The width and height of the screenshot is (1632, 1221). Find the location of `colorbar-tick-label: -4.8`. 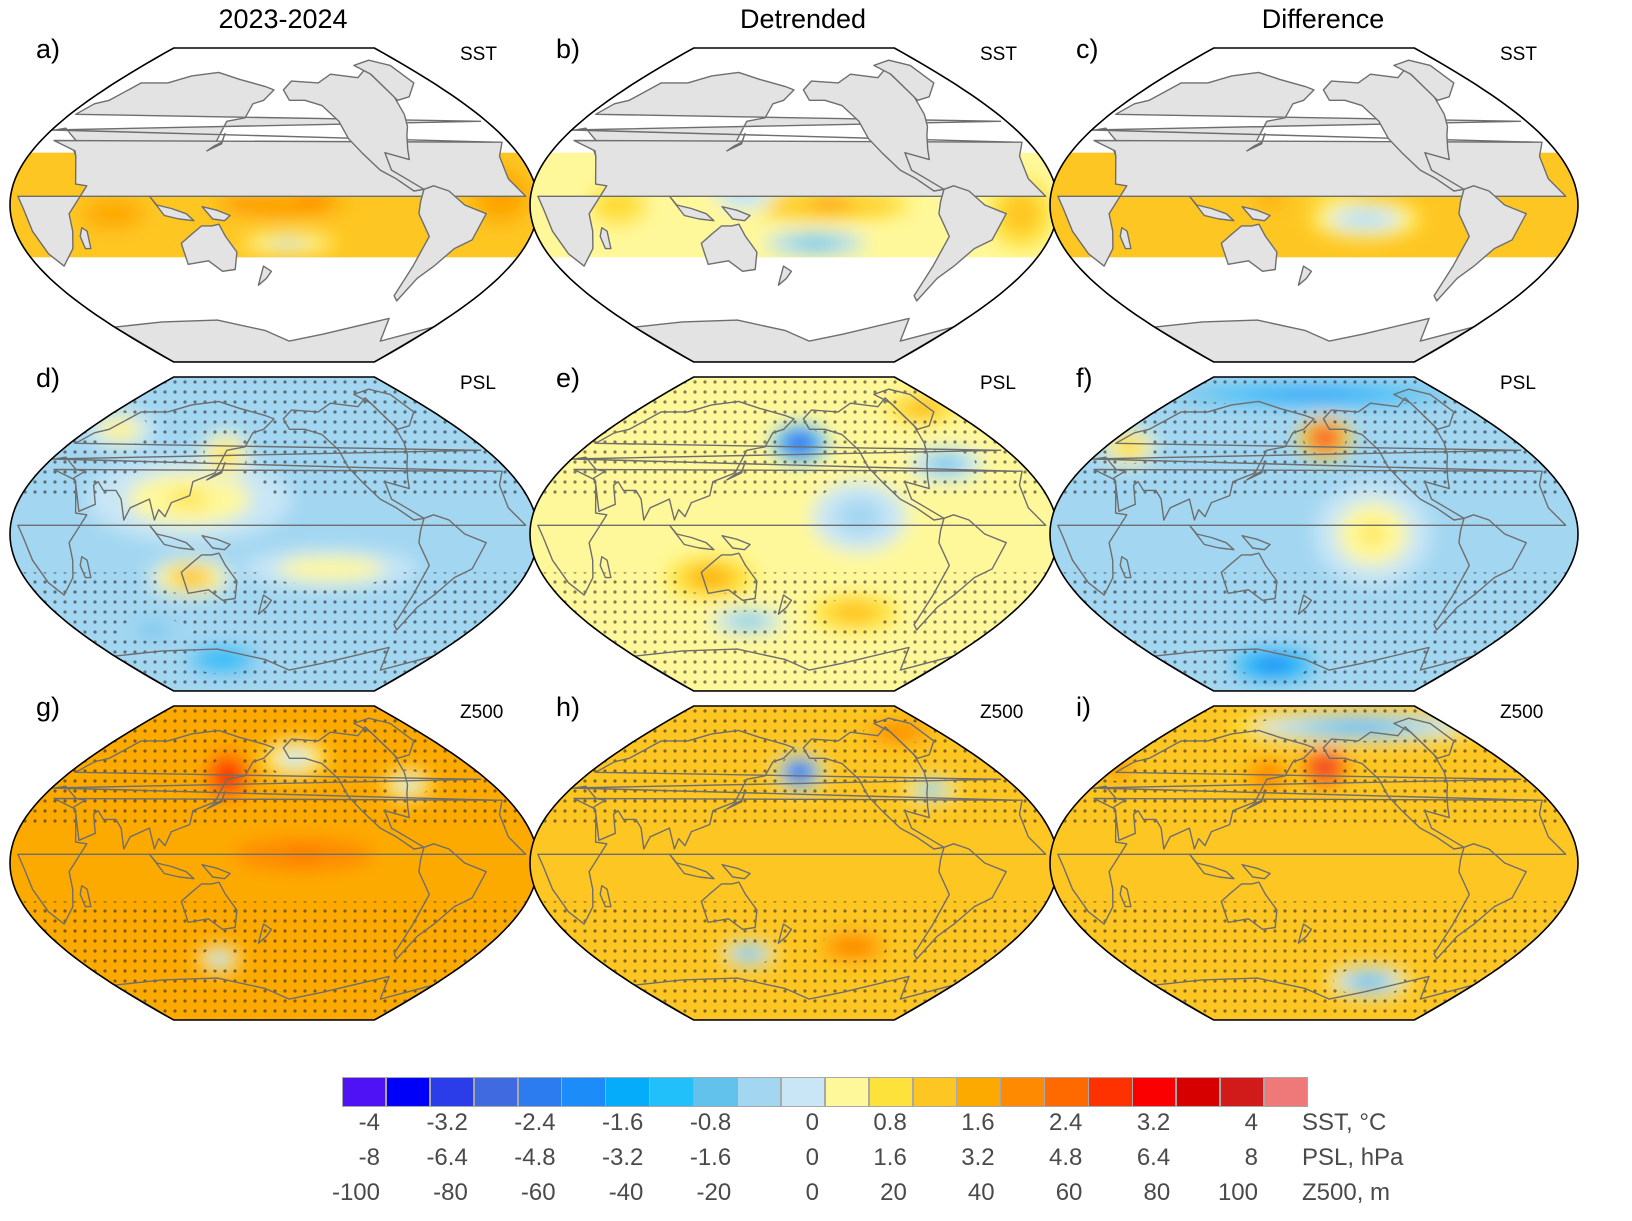

colorbar-tick-label: -4.8 is located at coordinates (535, 1157).